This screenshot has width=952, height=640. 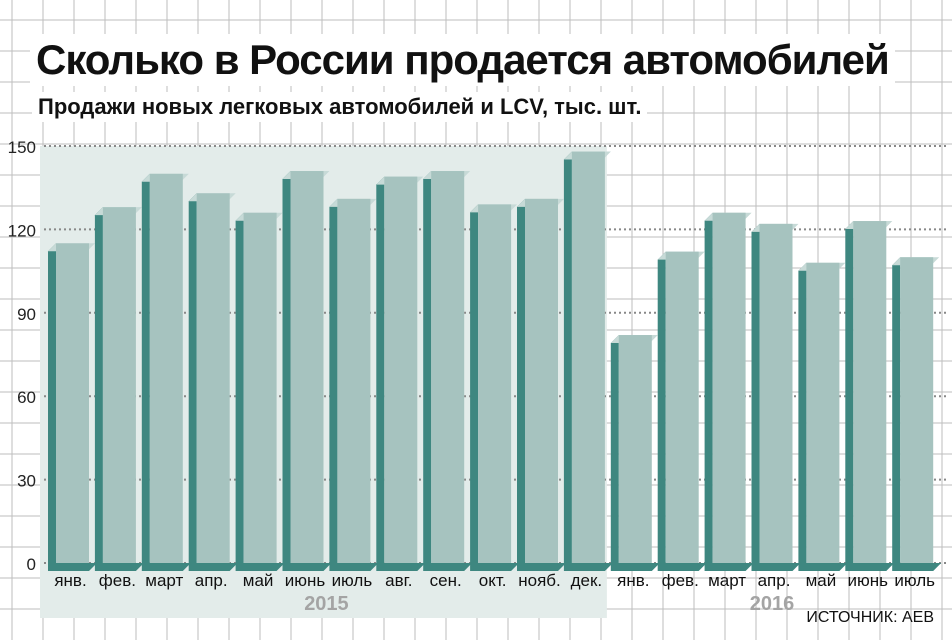 What do you see at coordinates (772, 604) in the screenshot?
I see `year-label: 2016` at bounding box center [772, 604].